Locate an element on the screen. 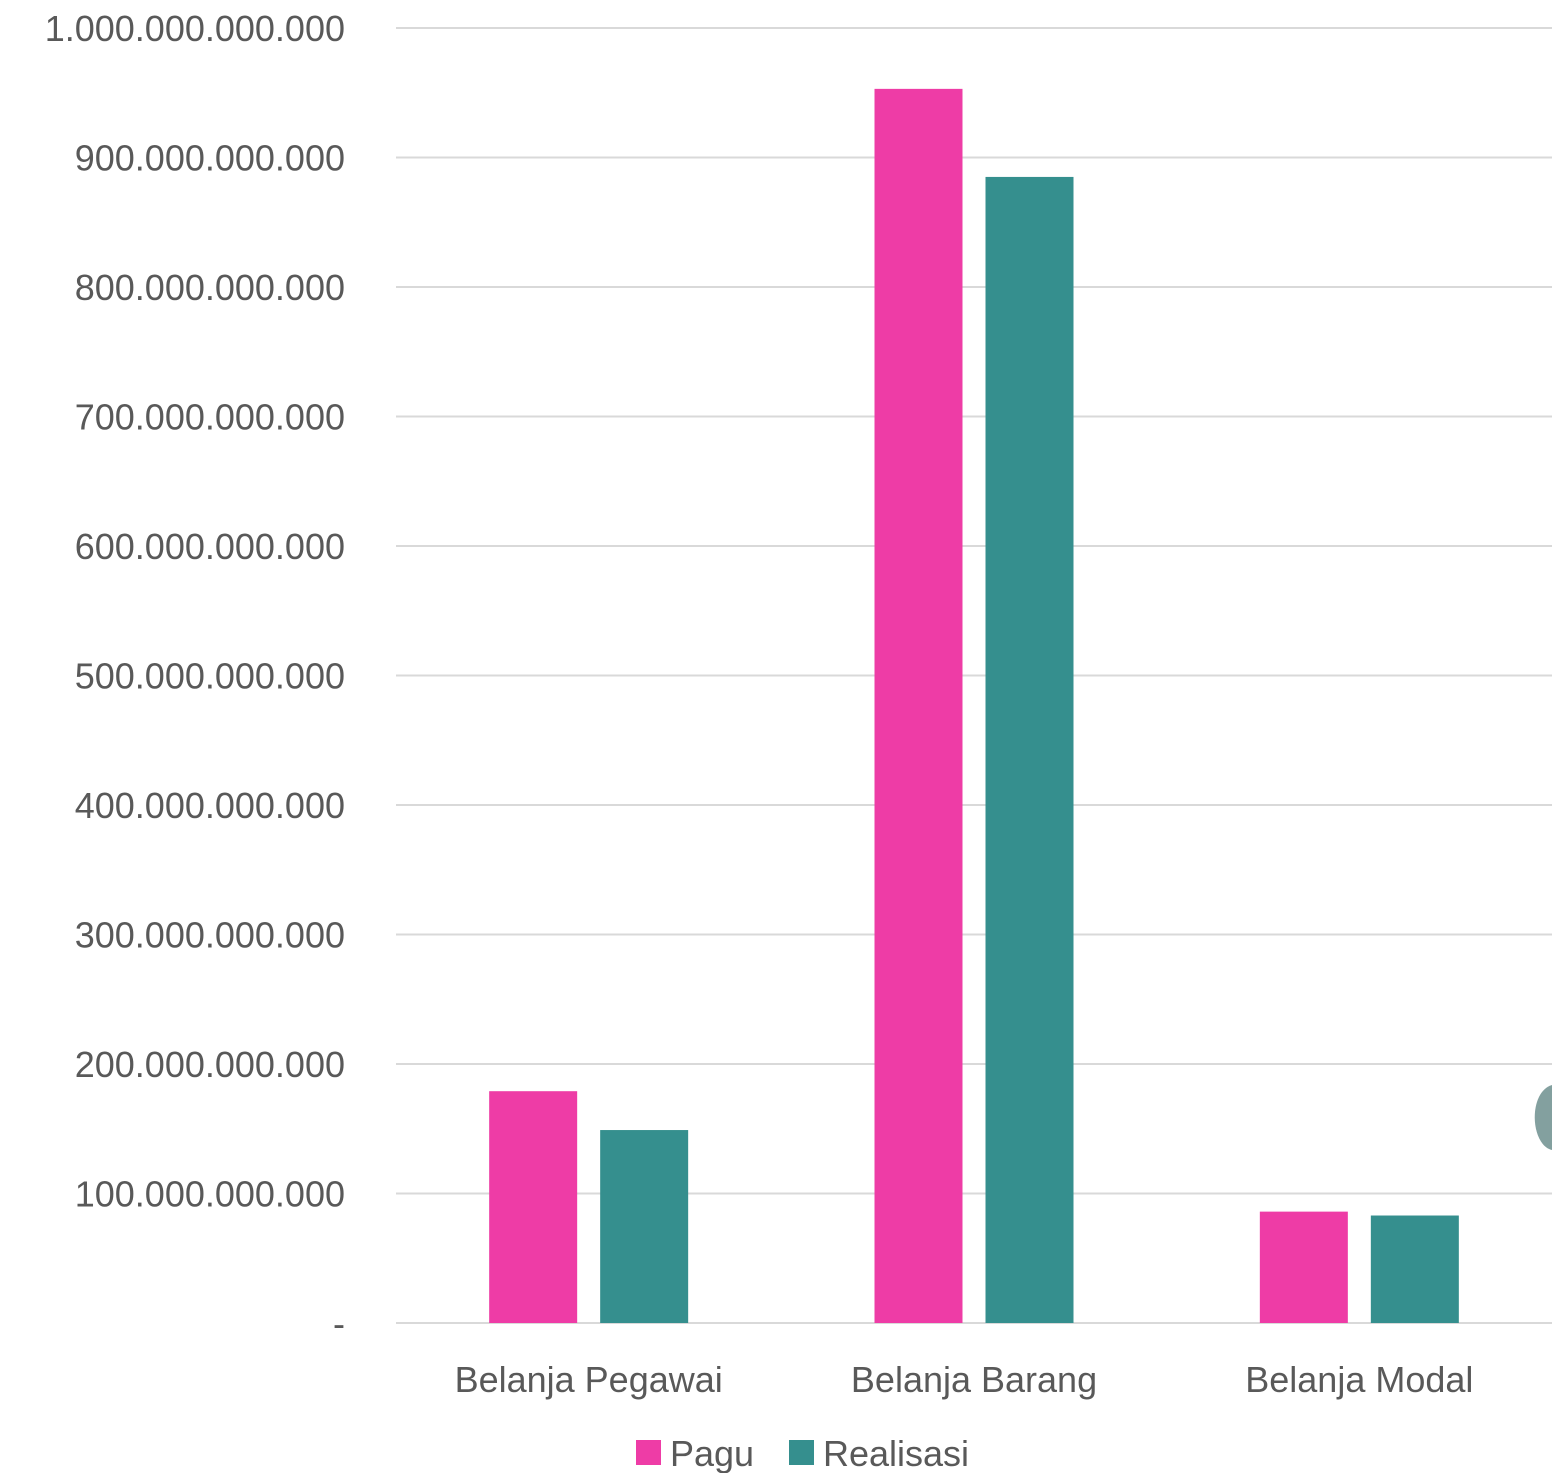  y-tick-label: 700.000.000.000 is located at coordinates (210, 417).